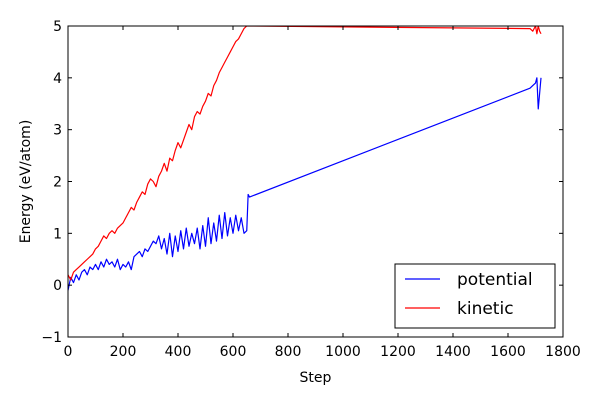 The height and width of the screenshot is (400, 600). I want to click on y-tick-label: 5, so click(57, 27).